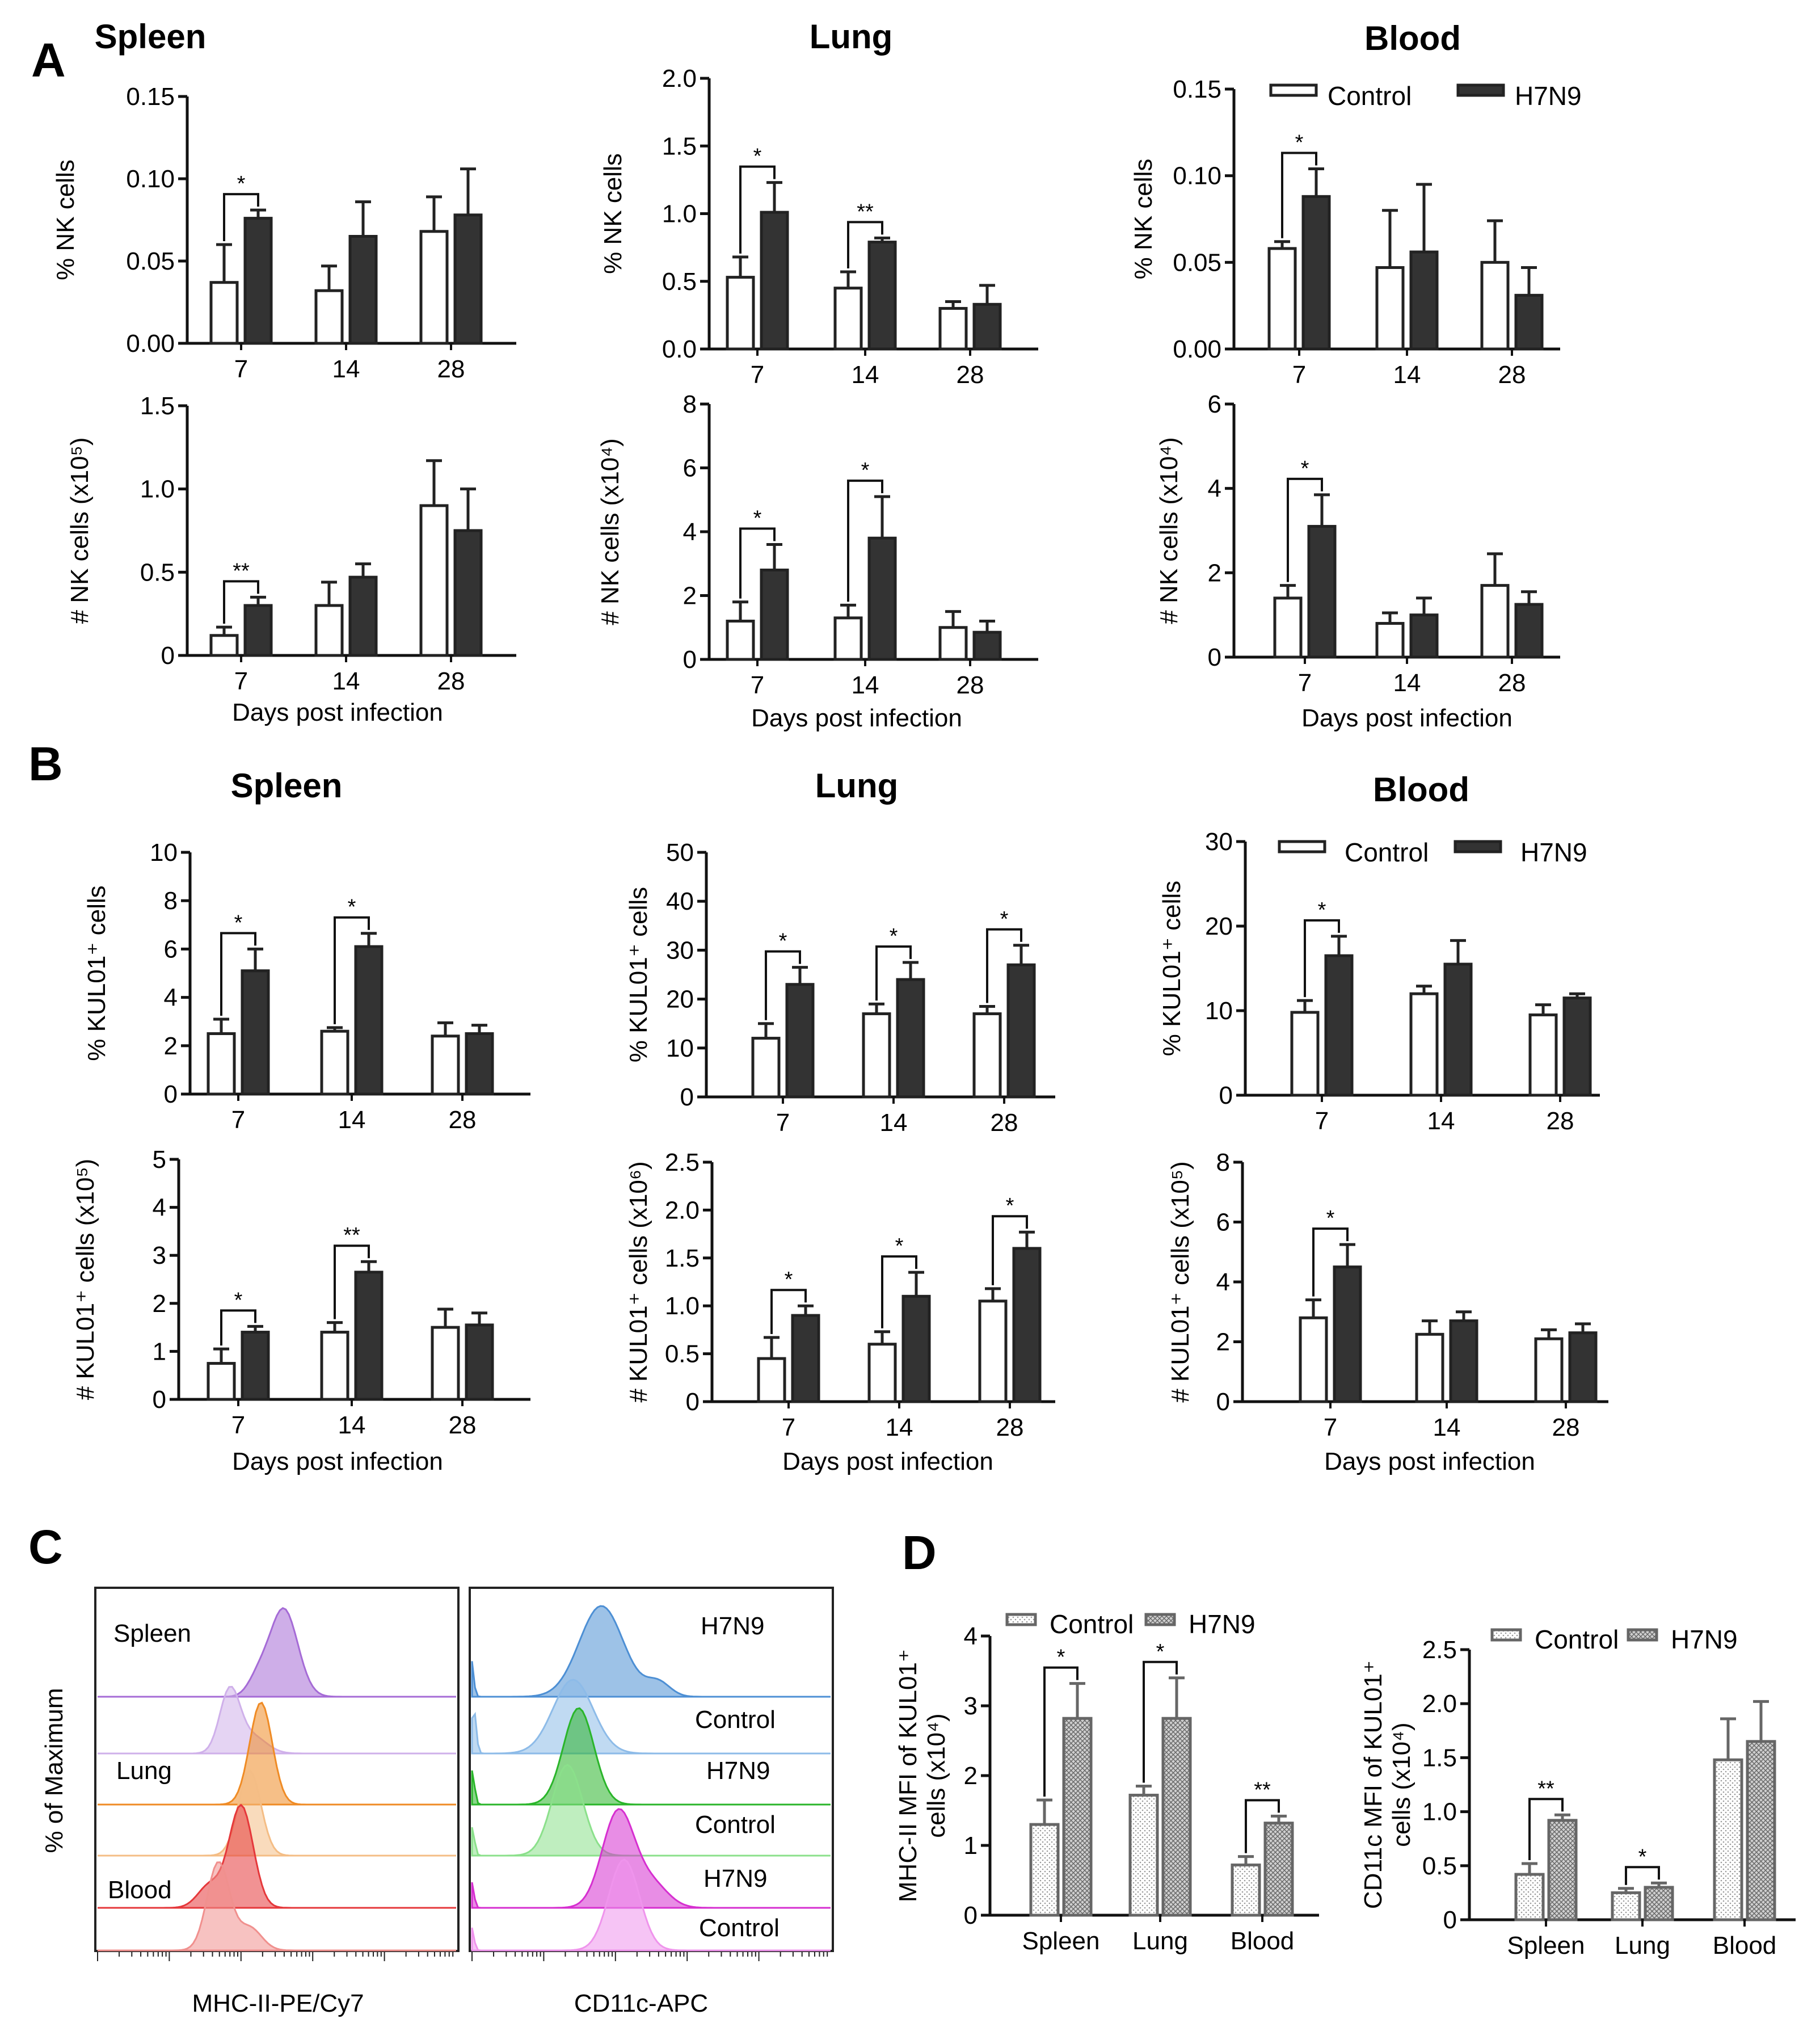 This screenshot has width=1820, height=2027. I want to click on legend-panel-a: Control H7N9, so click(1425, 96).